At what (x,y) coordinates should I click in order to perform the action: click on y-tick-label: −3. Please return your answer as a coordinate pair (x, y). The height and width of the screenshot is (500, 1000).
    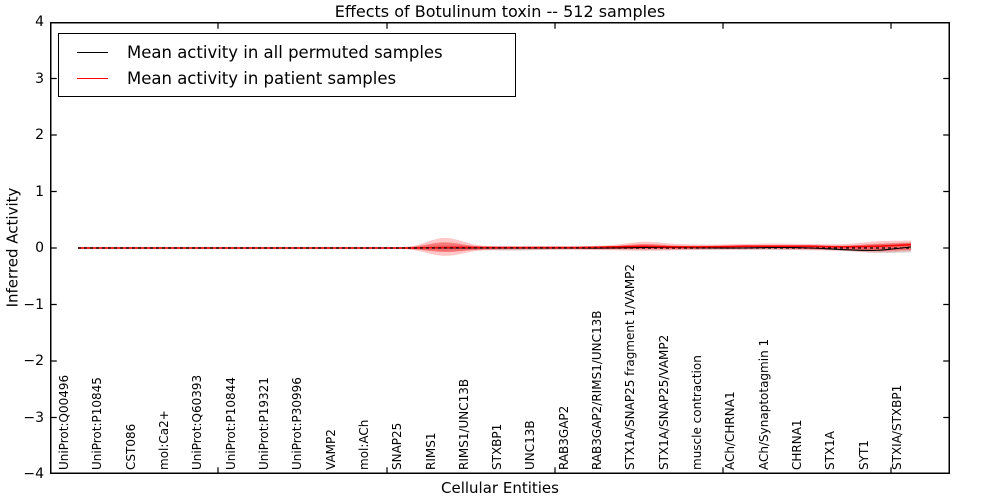
    Looking at the image, I should click on (33, 418).